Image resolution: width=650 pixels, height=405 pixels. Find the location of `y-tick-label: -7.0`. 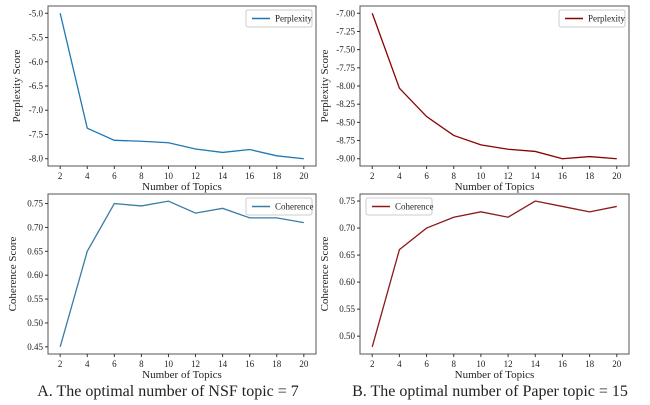

y-tick-label: -7.0 is located at coordinates (36, 110).